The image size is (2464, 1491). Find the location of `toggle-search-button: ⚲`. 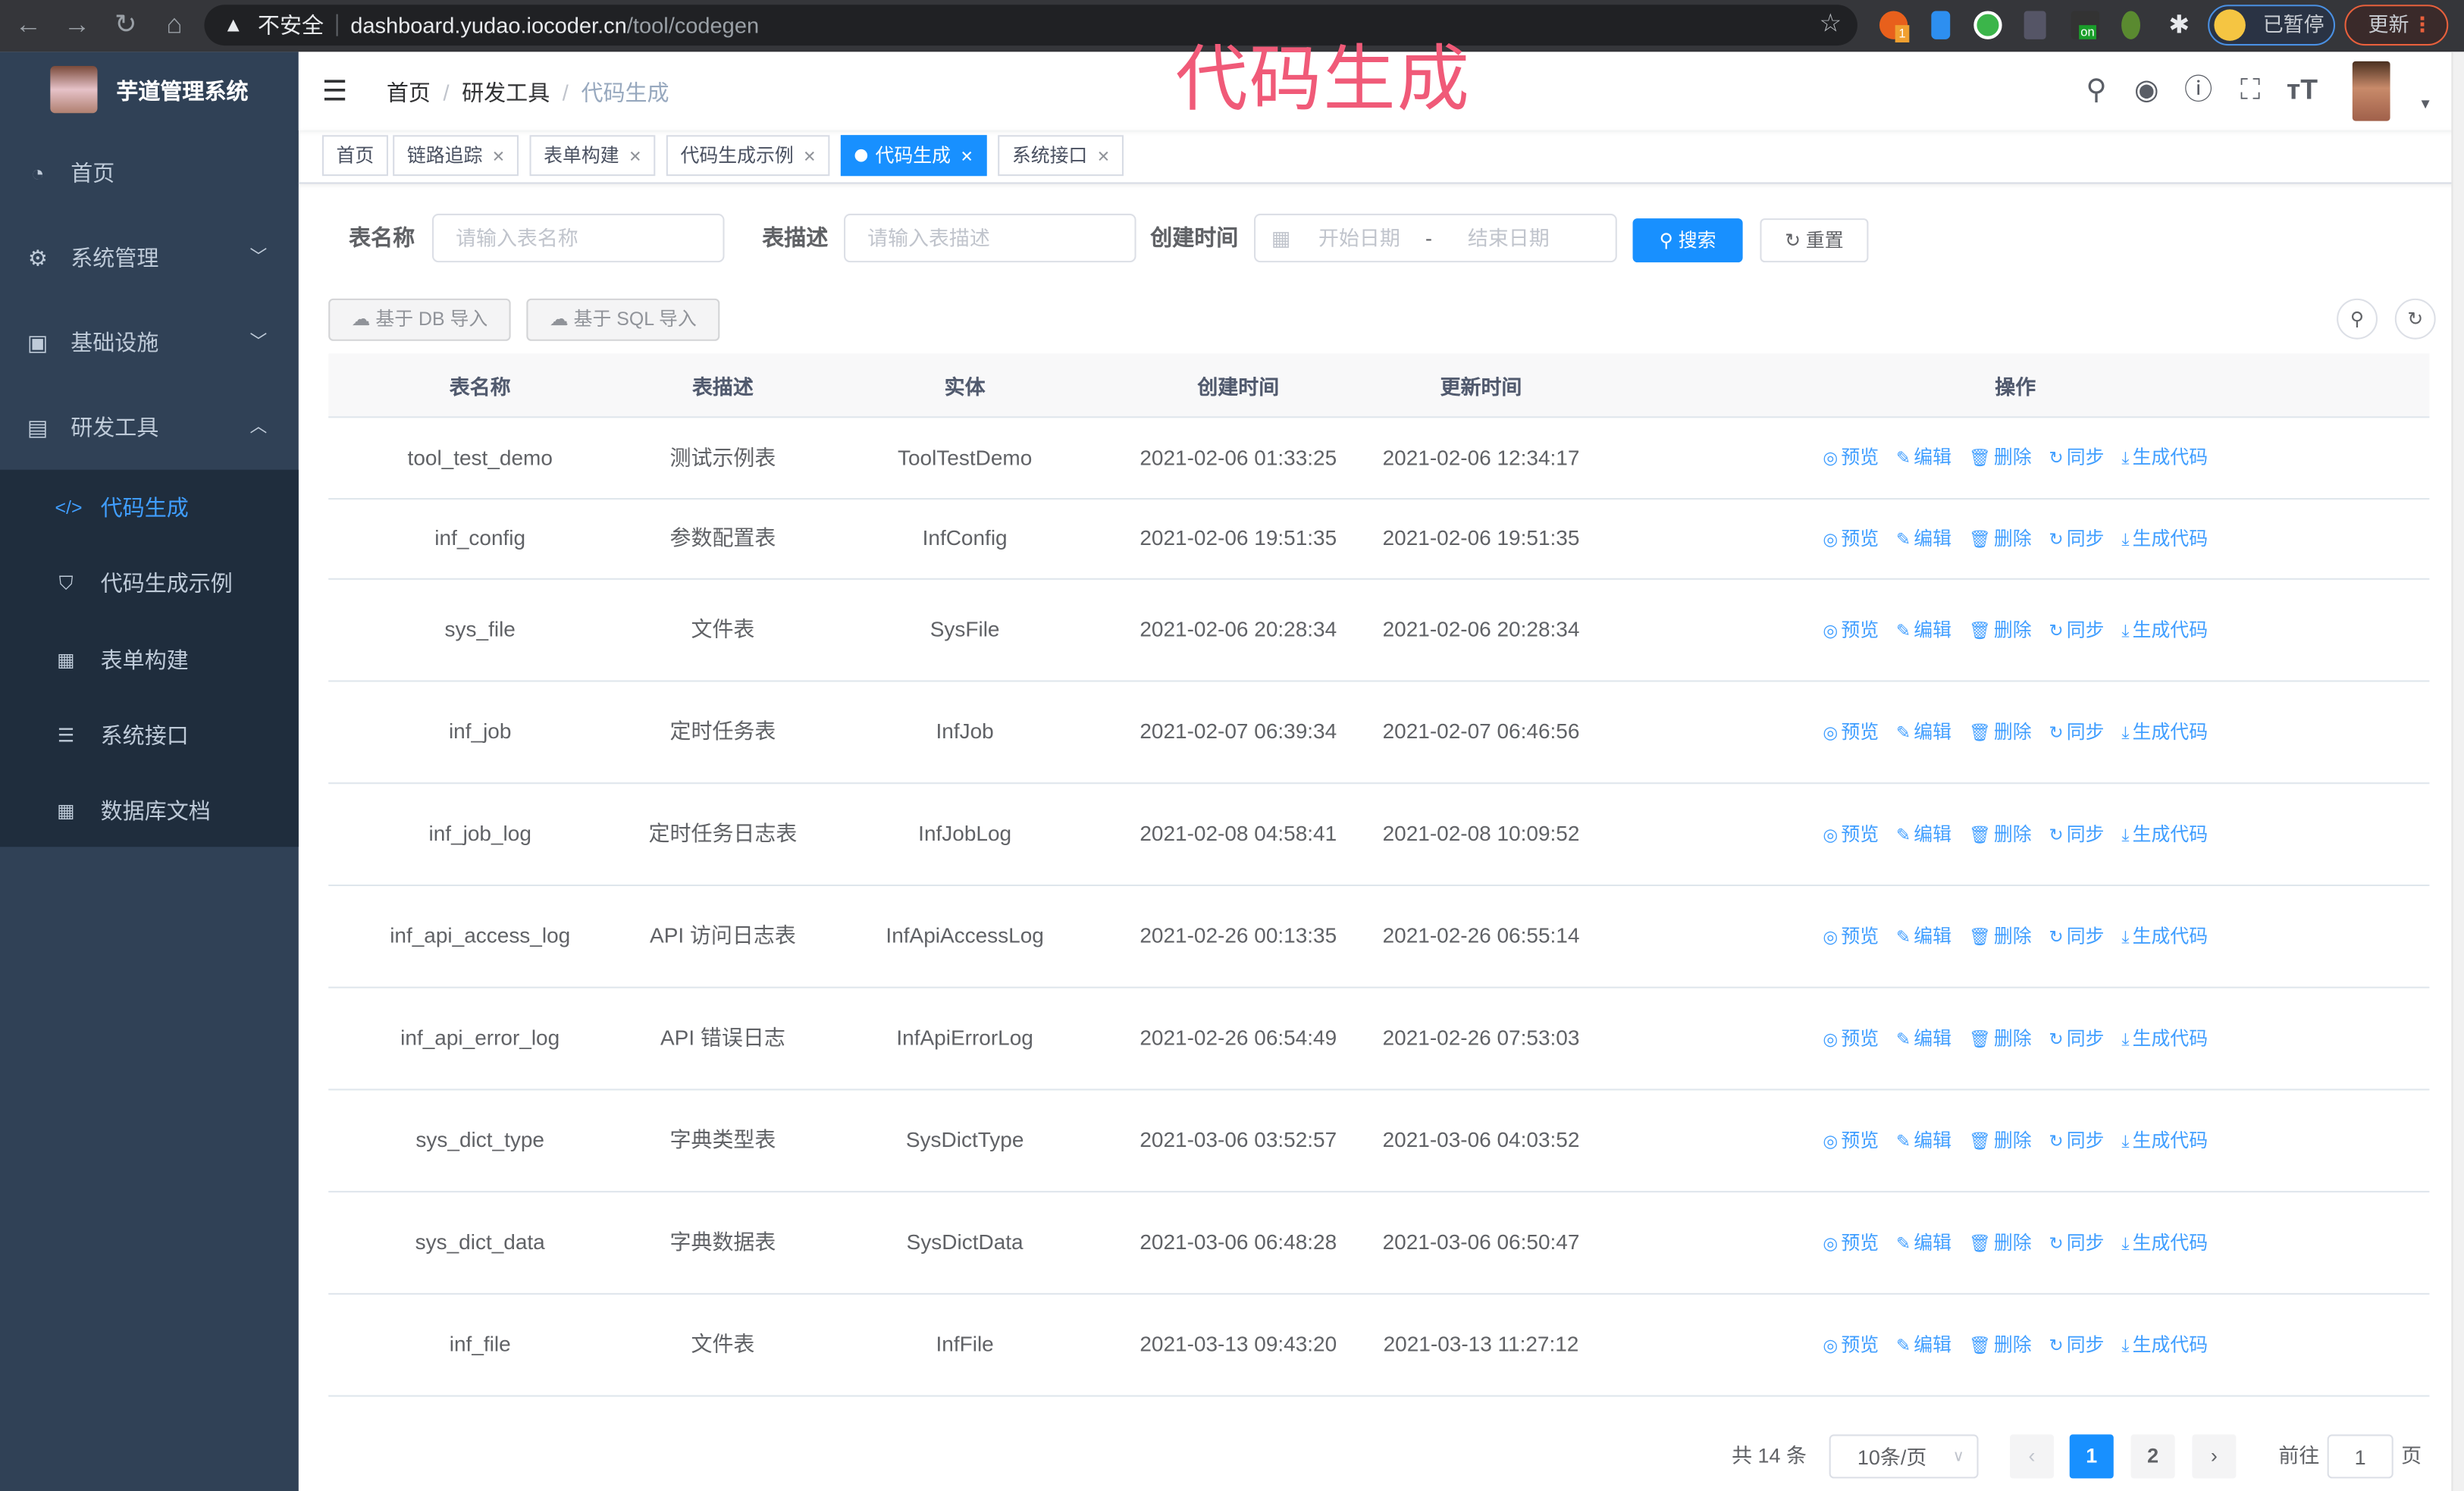

toggle-search-button: ⚲ is located at coordinates (2357, 319).